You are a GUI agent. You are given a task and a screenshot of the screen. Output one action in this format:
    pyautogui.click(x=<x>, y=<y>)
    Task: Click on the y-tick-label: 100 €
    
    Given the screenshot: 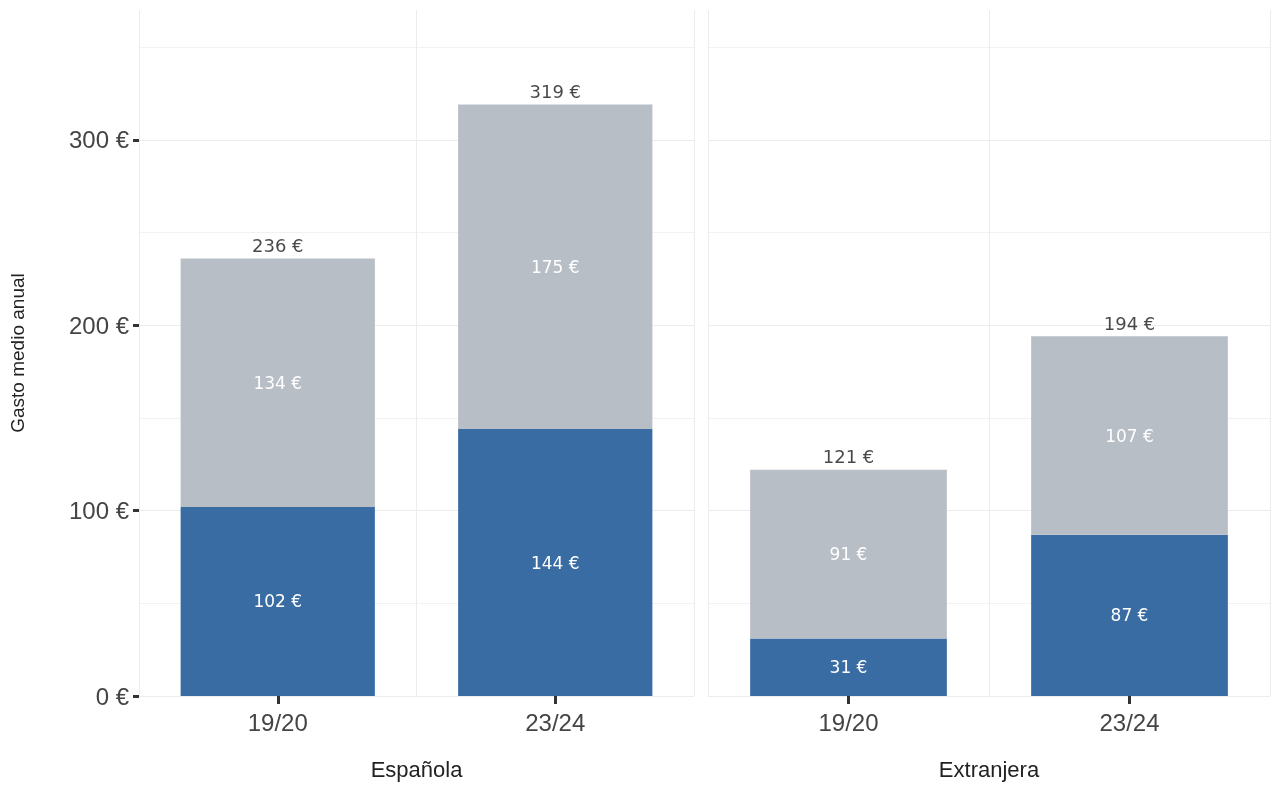 What is the action you would take?
    pyautogui.click(x=99, y=511)
    